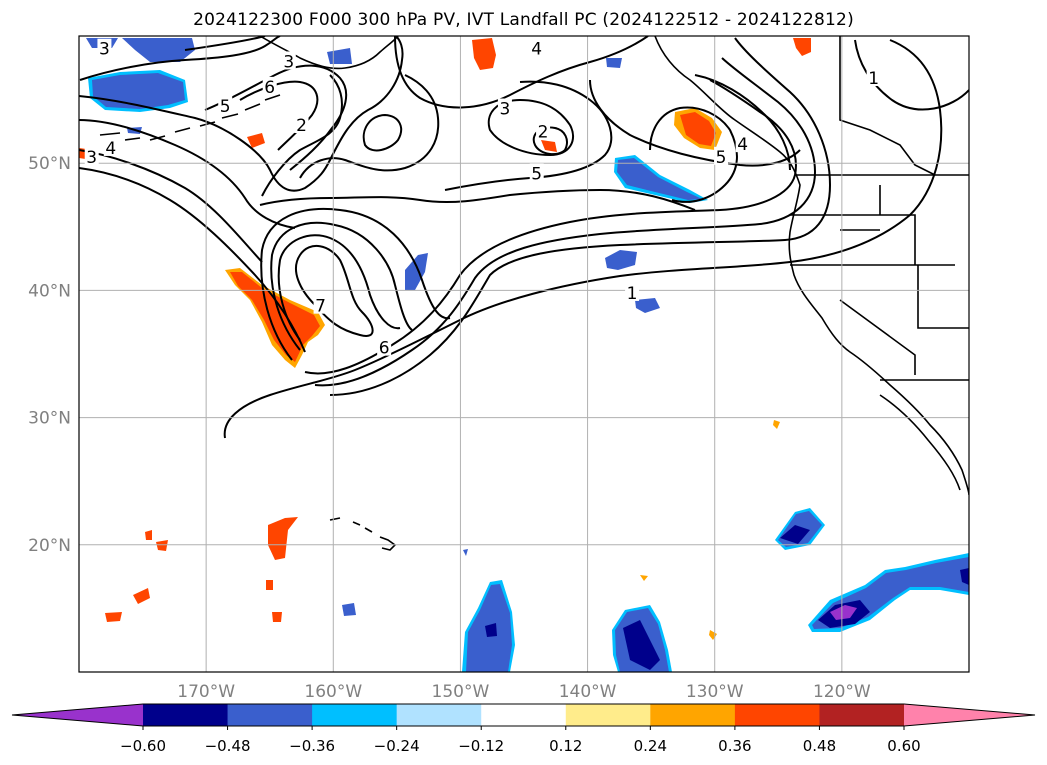 The image size is (1047, 765). What do you see at coordinates (969, 715) in the screenshot?
I see `colorbar-extend-max` at bounding box center [969, 715].